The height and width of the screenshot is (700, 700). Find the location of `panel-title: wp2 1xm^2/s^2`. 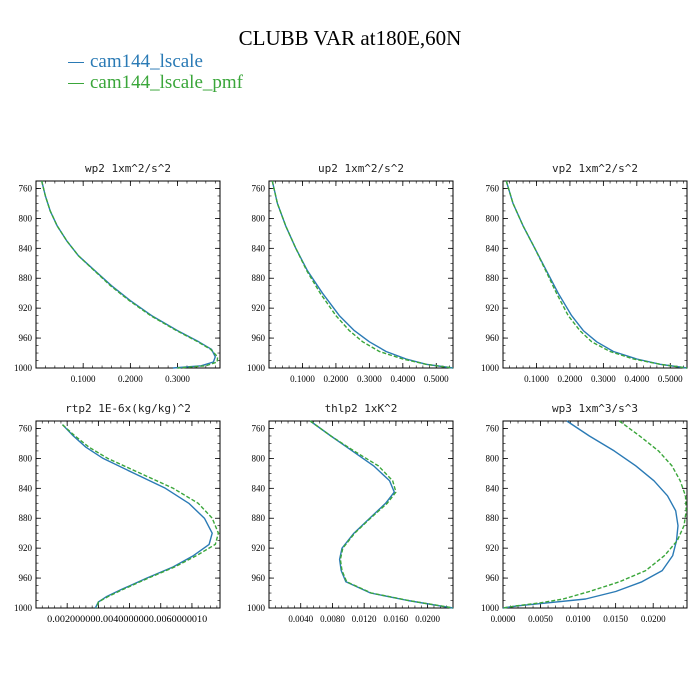

panel-title: wp2 1xm^2/s^2 is located at coordinates (128, 168).